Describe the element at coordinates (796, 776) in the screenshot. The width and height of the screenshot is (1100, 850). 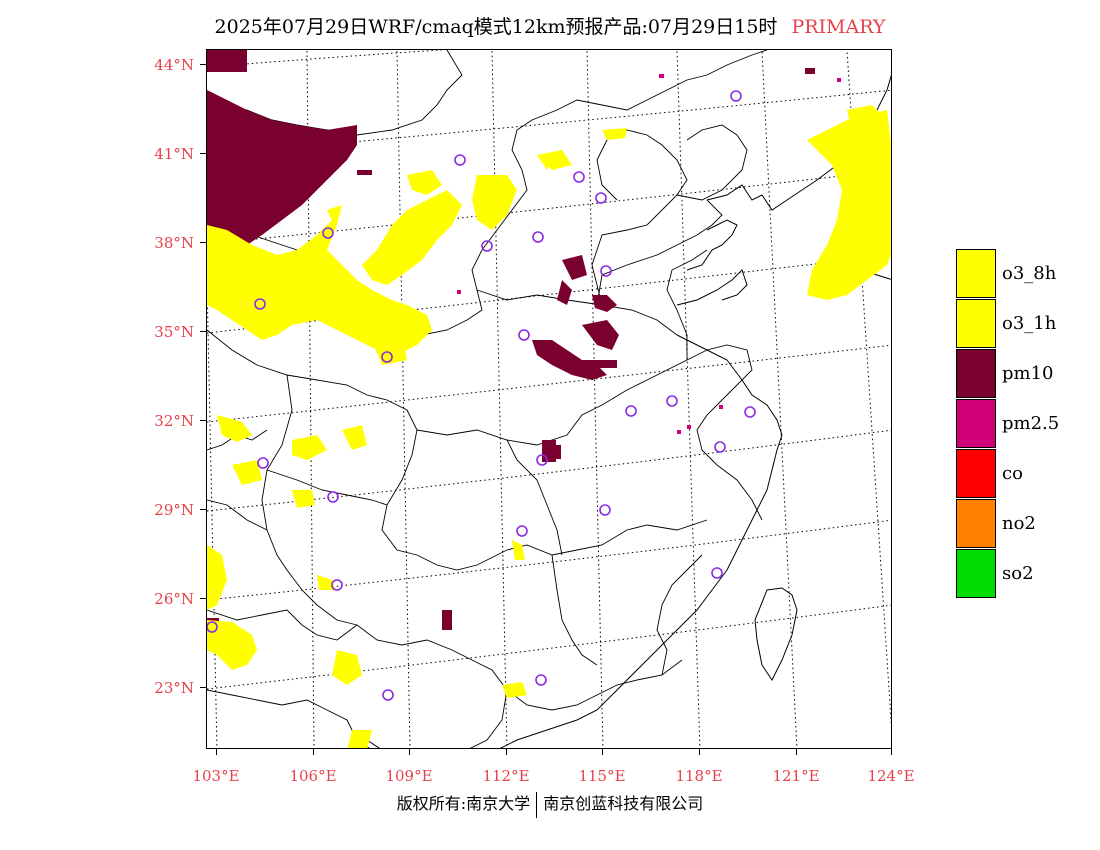
I see `lon-label-121: 121°E` at that location.